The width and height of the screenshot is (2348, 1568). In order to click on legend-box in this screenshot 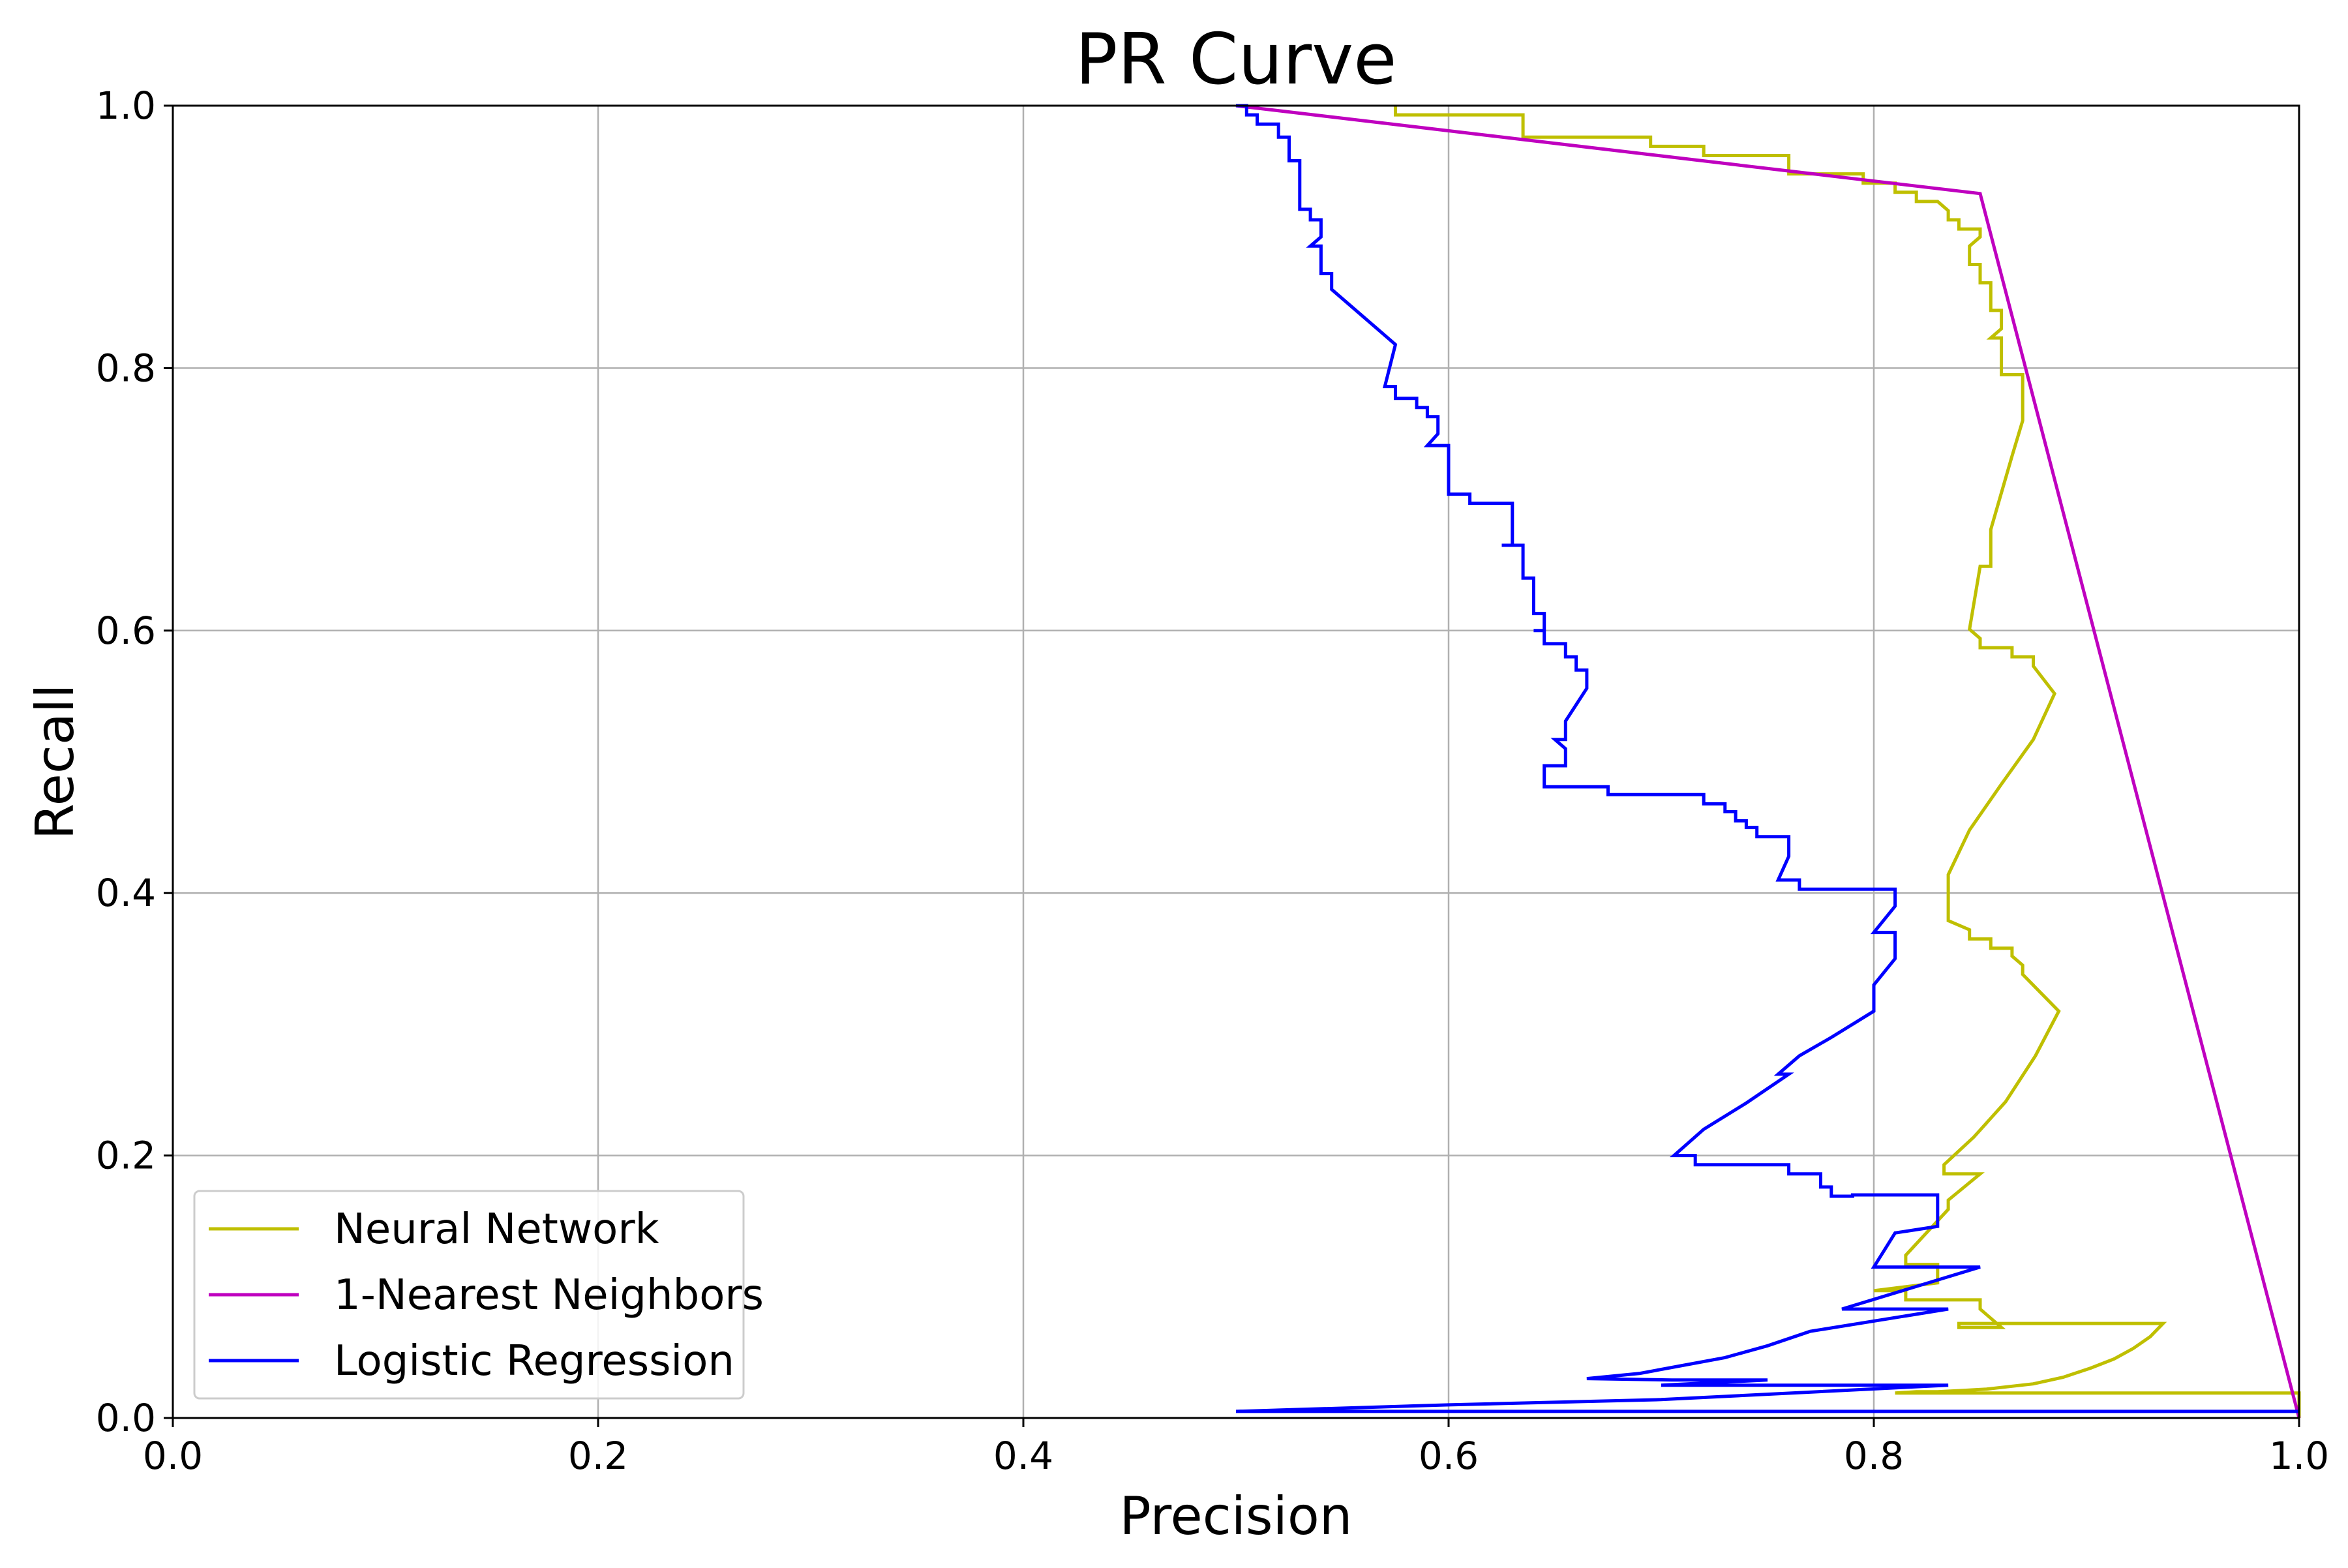, I will do `click(469, 1295)`.